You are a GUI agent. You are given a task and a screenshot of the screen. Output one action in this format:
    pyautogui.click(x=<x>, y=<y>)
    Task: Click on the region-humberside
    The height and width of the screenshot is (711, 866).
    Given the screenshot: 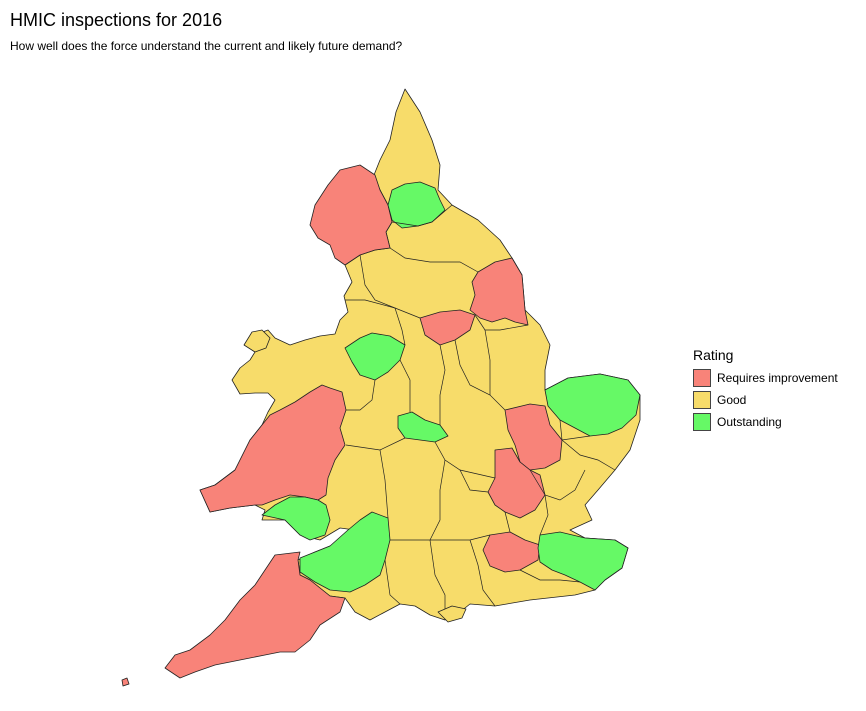 What is the action you would take?
    pyautogui.click(x=499, y=291)
    